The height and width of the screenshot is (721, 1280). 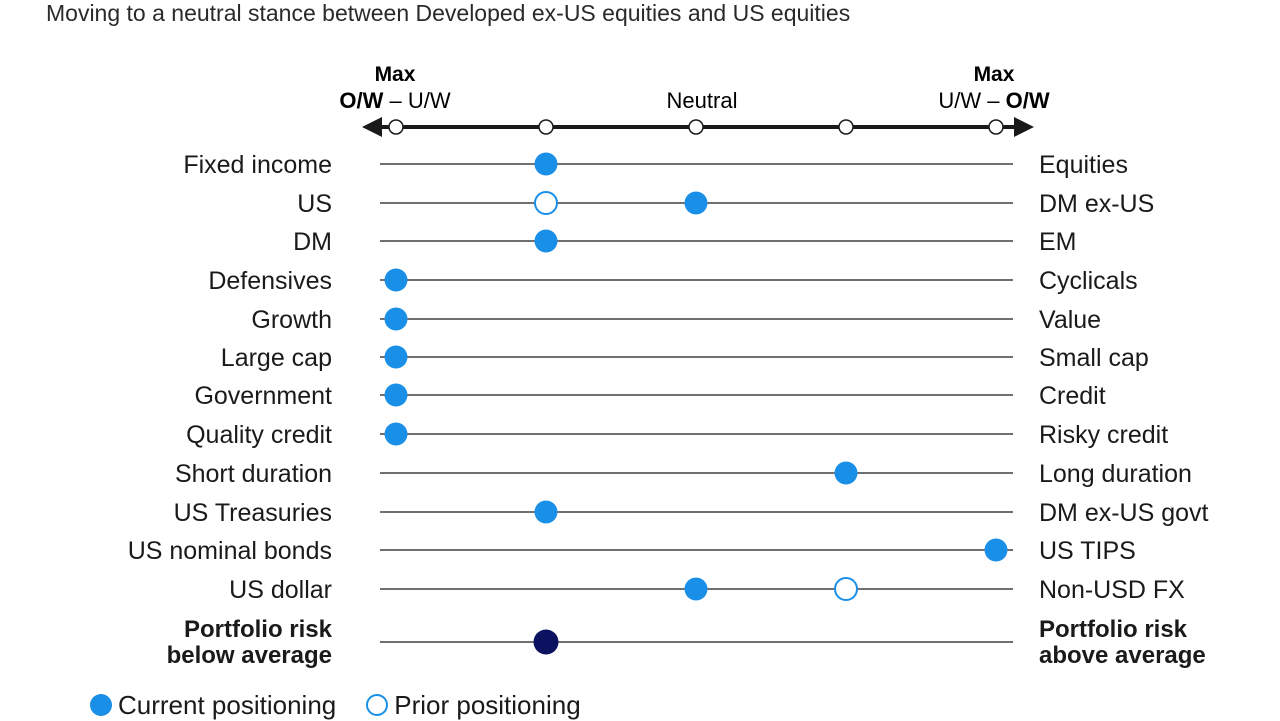 I want to click on row-left-label: US, so click(x=314, y=204).